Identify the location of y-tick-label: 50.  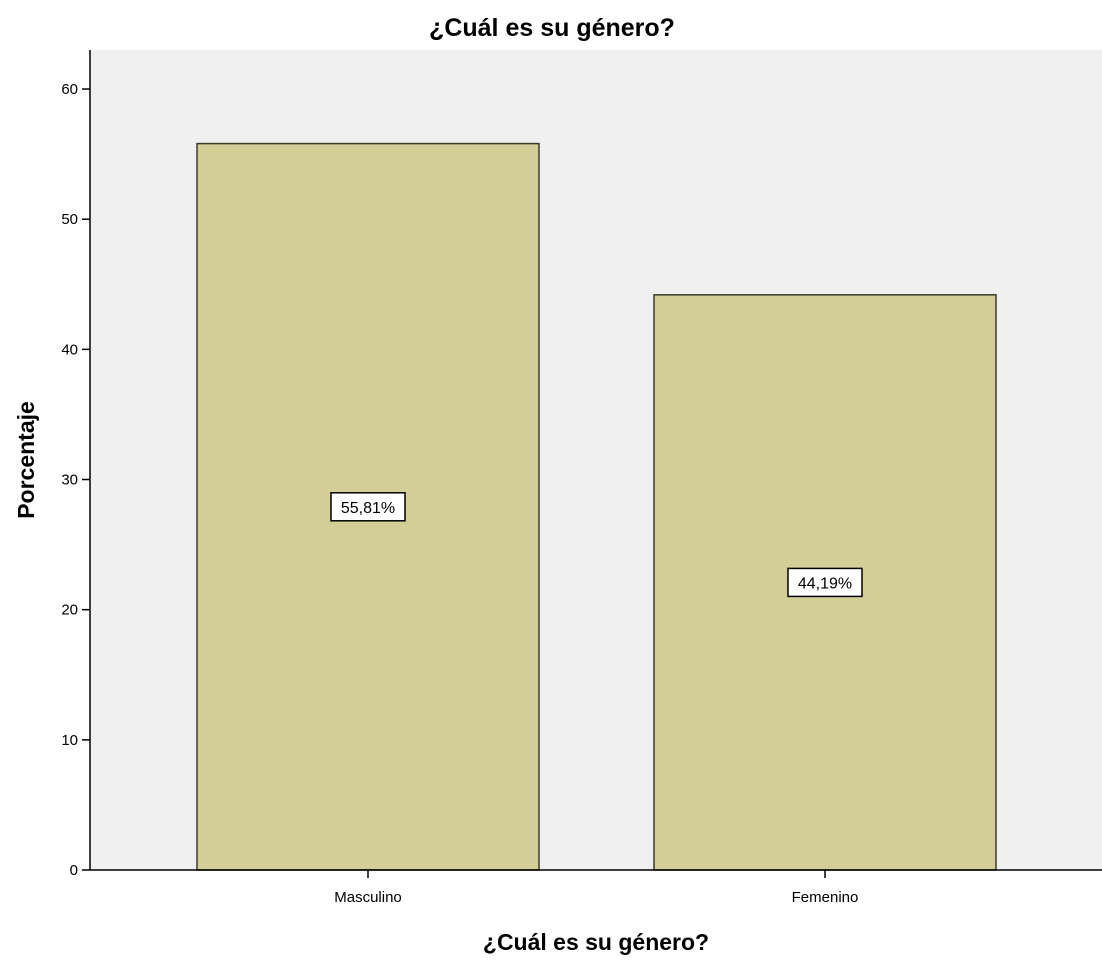
(69, 219).